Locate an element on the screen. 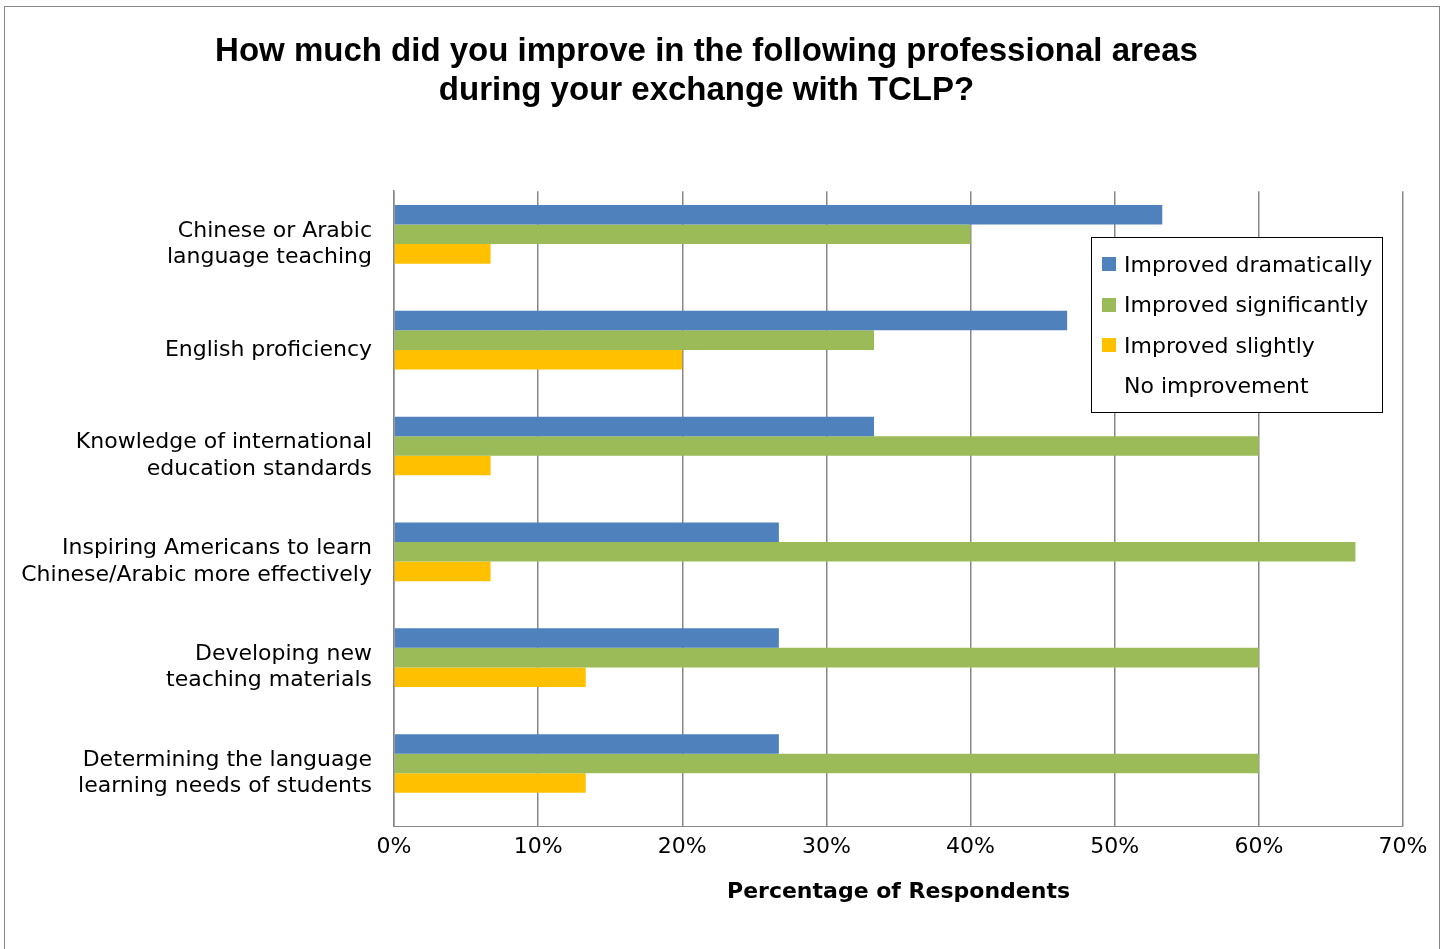 The height and width of the screenshot is (949, 1447). x-tick-label: 60% is located at coordinates (1259, 846).